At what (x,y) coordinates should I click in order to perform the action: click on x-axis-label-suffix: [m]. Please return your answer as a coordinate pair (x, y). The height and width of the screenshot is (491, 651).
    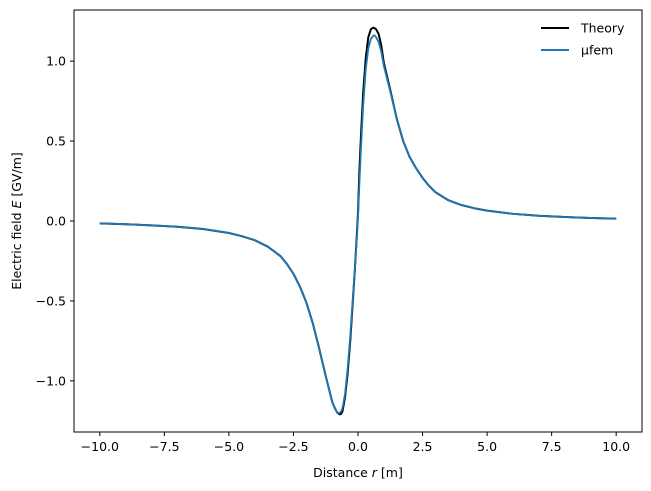
    Looking at the image, I should click on (390, 472).